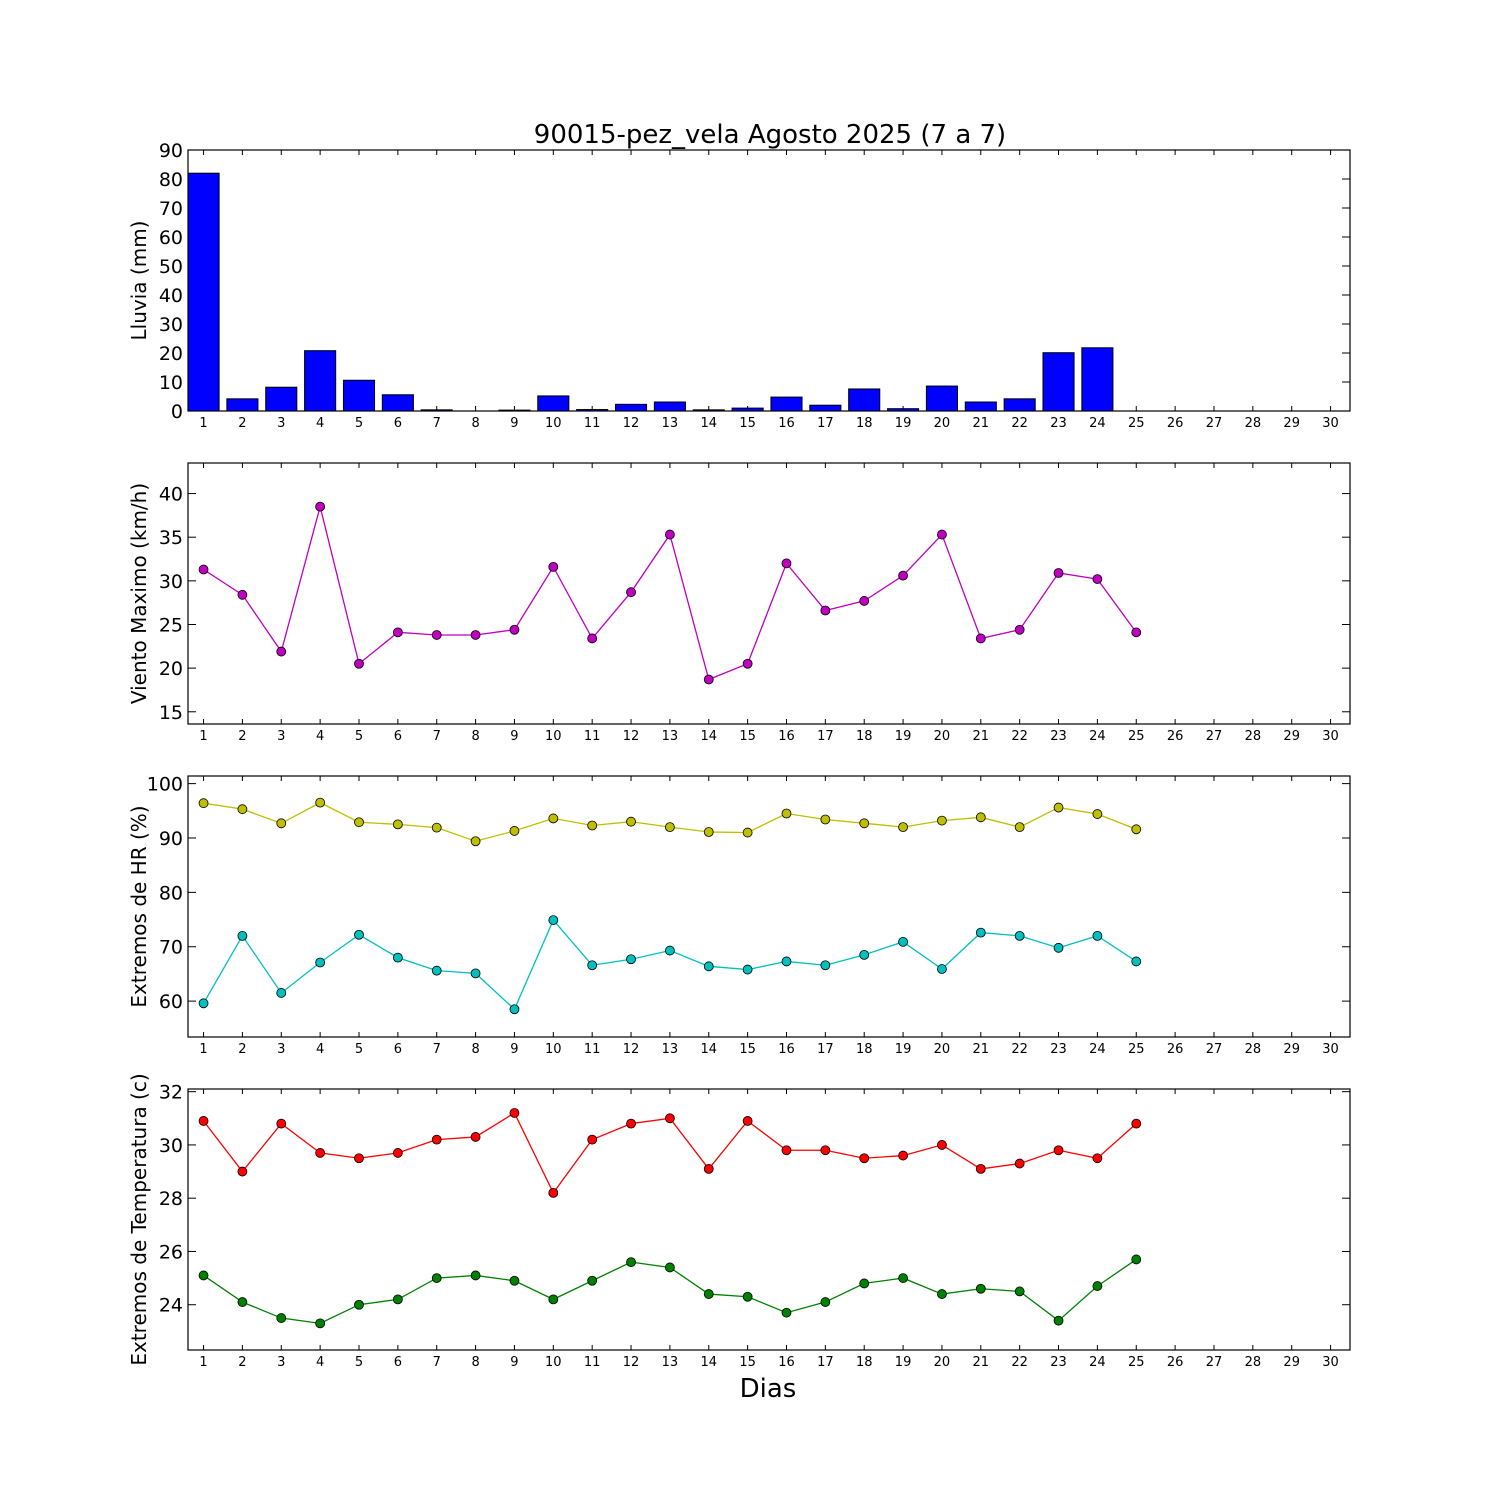  I want to click on x-tick-label: 3, so click(281, 1362).